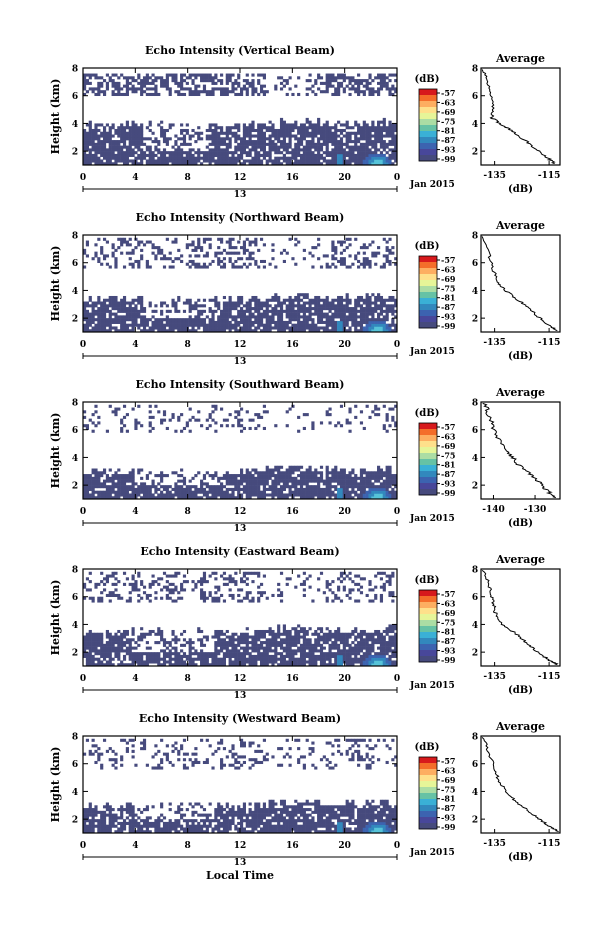 The image size is (610, 929). What do you see at coordinates (428, 426) in the screenshot?
I see `colorbar-swatch` at bounding box center [428, 426].